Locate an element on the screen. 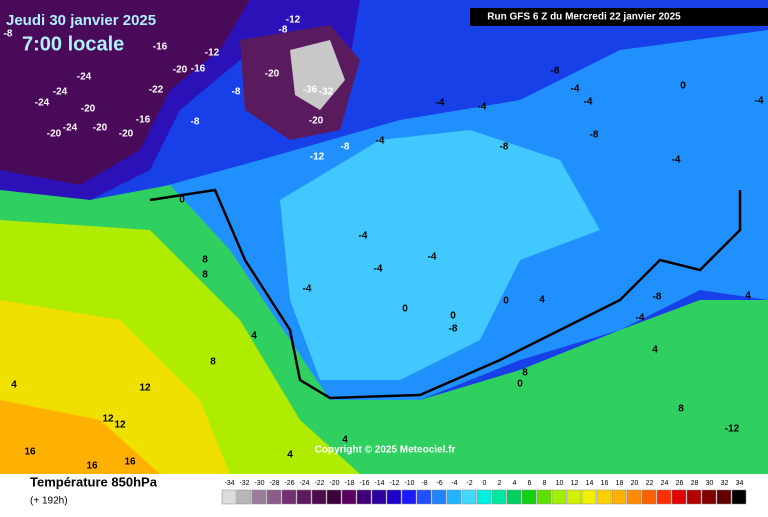  legend-tick-label: -26 is located at coordinates (289, 483).